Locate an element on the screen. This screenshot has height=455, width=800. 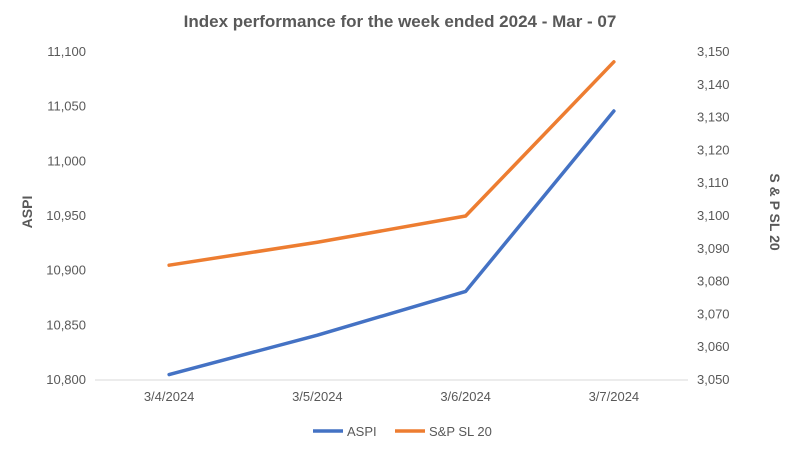
y-left-tick-label: 11,000 is located at coordinates (66, 160).